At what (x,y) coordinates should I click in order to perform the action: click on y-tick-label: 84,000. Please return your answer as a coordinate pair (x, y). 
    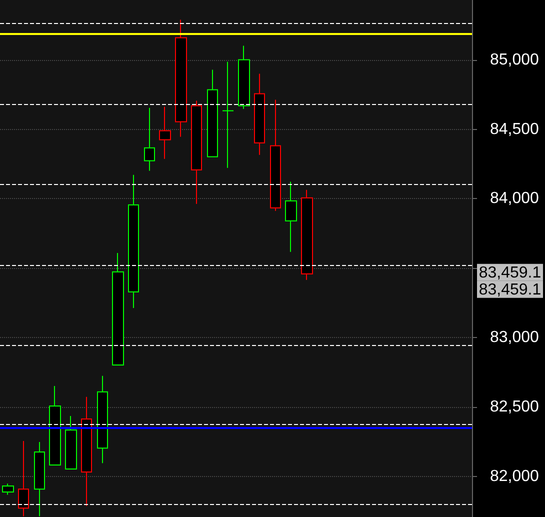
    Looking at the image, I should click on (515, 199).